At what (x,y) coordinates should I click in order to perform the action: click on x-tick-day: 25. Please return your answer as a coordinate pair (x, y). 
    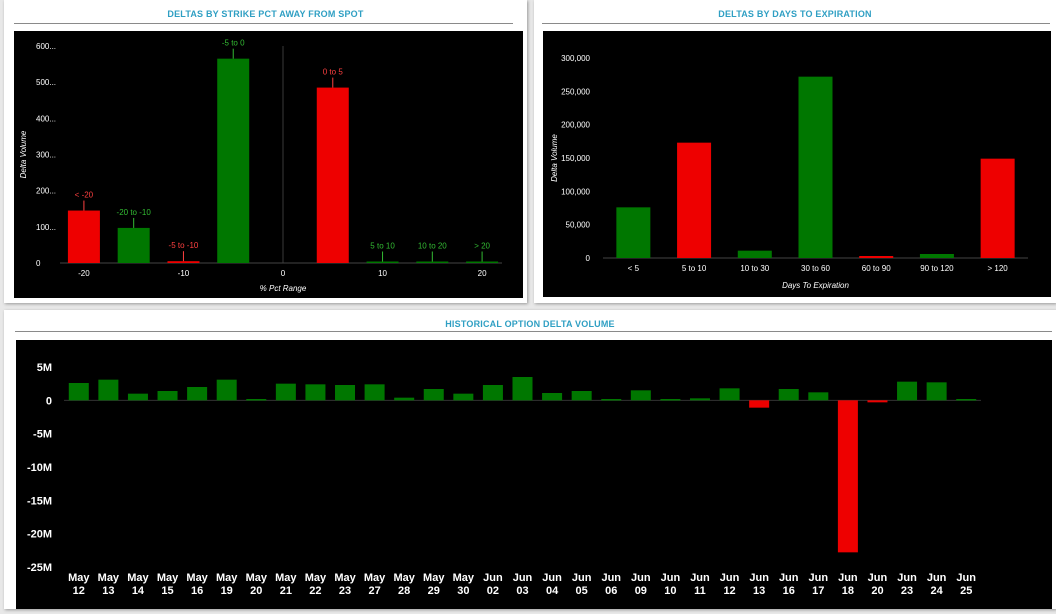
    Looking at the image, I should click on (966, 591).